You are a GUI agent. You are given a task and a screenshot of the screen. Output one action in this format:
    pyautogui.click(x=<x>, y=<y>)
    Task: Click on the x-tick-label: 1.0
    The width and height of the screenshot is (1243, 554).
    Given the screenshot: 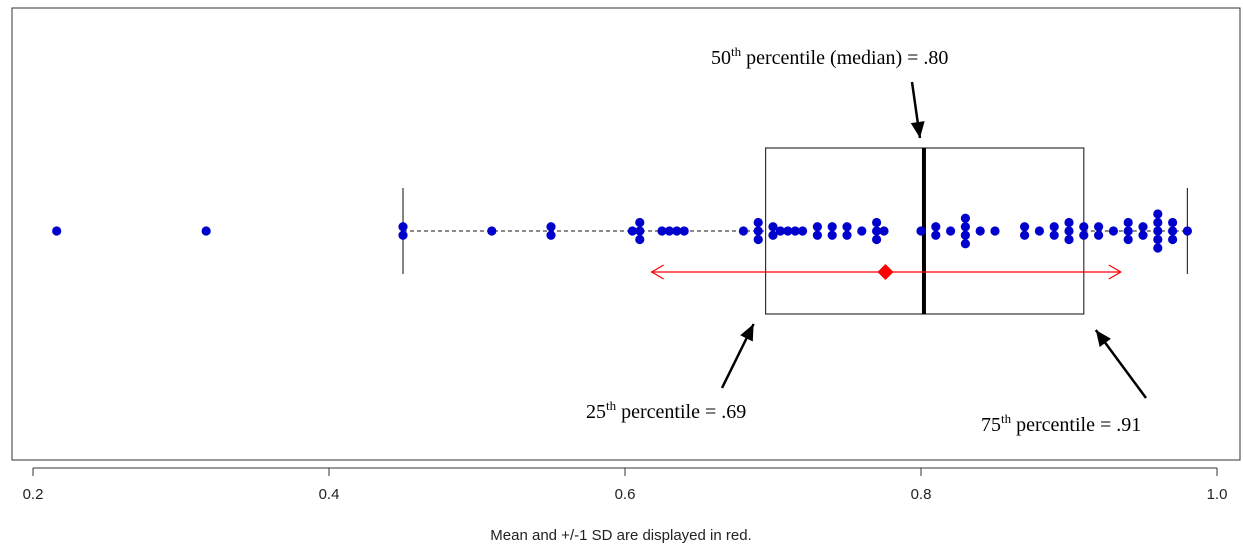 What is the action you would take?
    pyautogui.click(x=1217, y=494)
    